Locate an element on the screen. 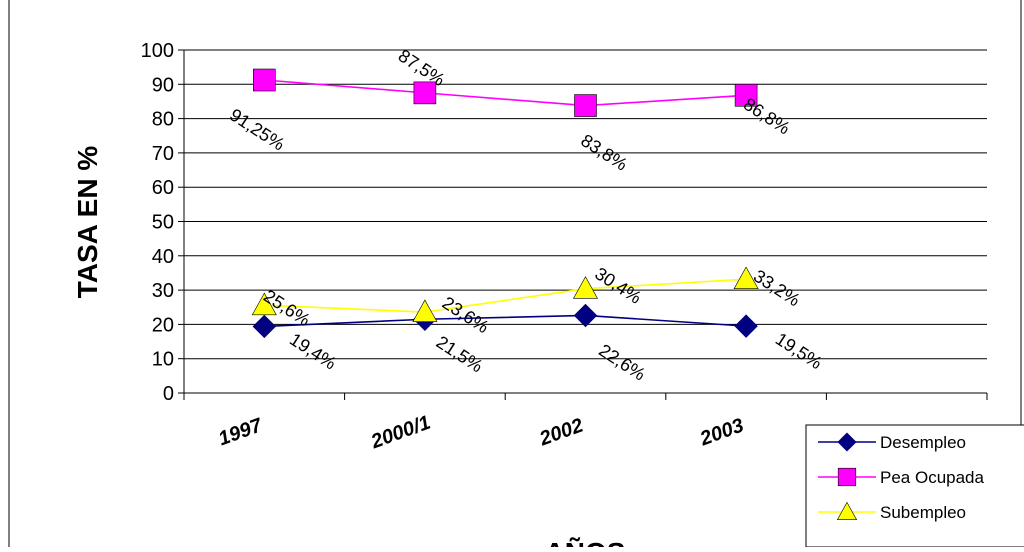 This screenshot has height=552, width=1024. x-category-label: 1997 is located at coordinates (241, 432).